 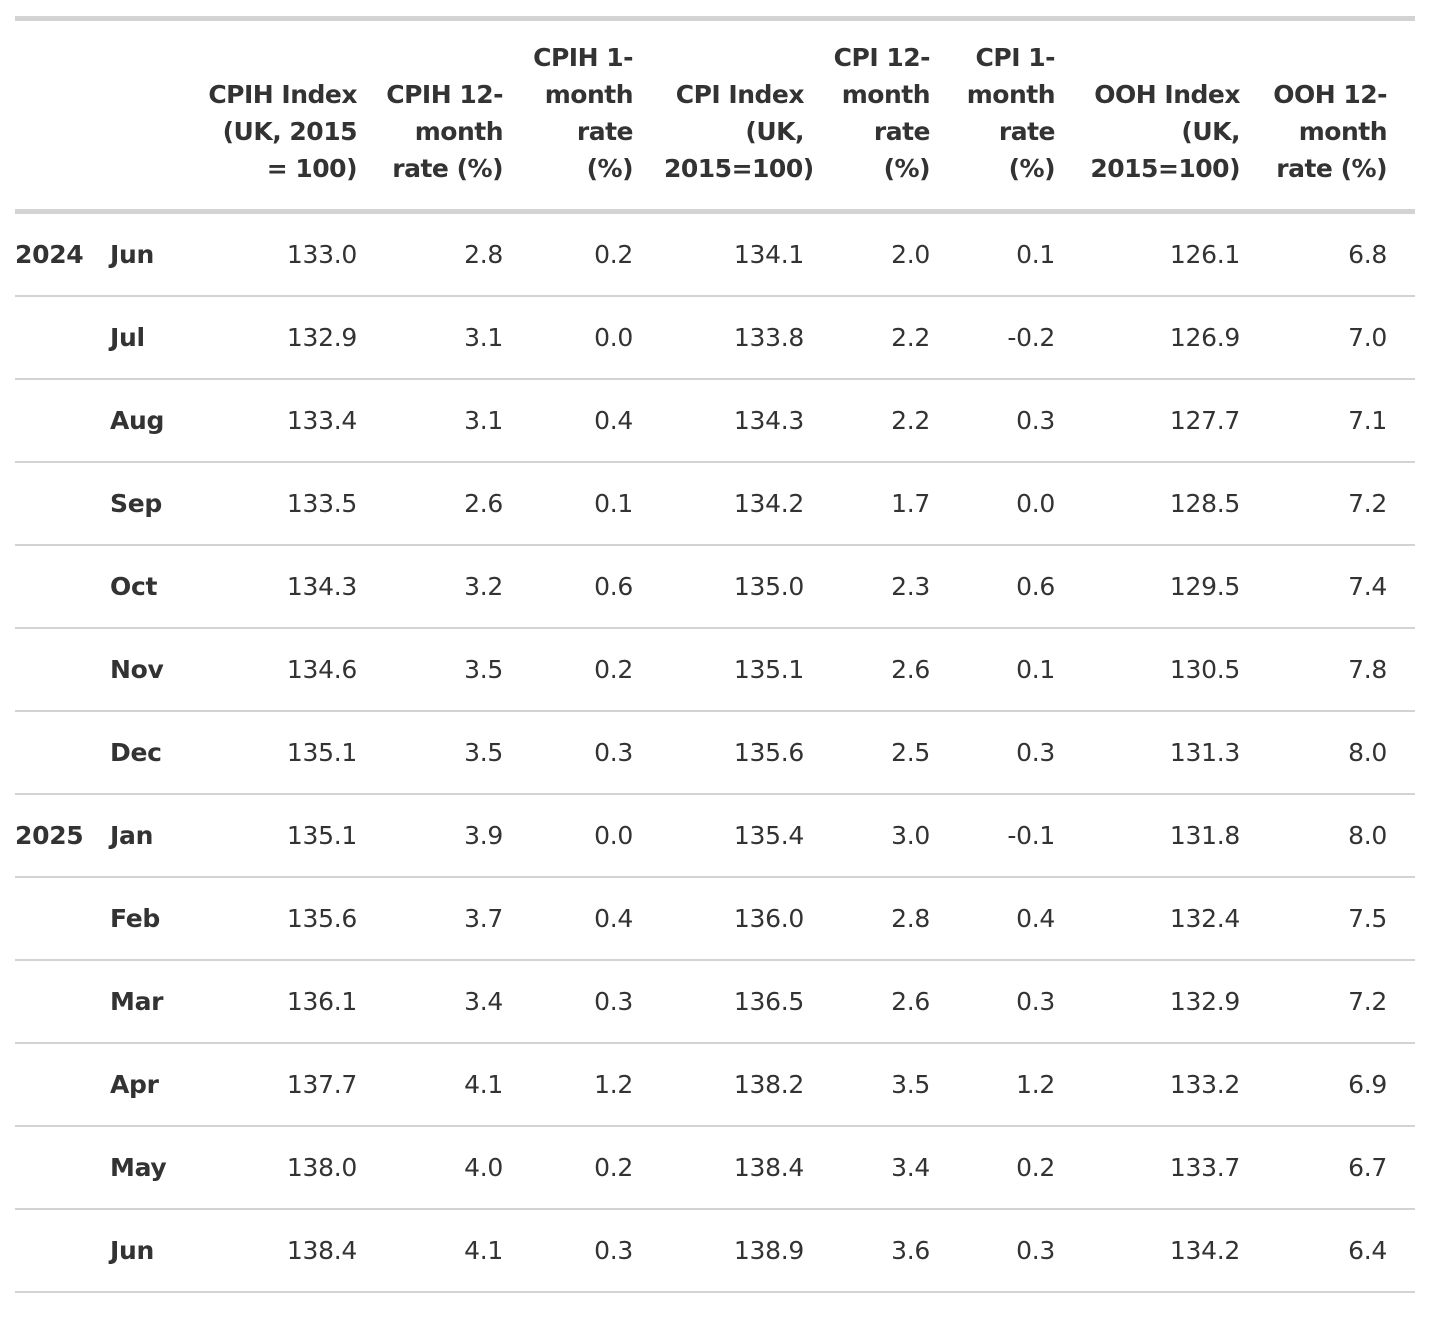 What do you see at coordinates (155, 338) in the screenshot?
I see `month-cell: Jul` at bounding box center [155, 338].